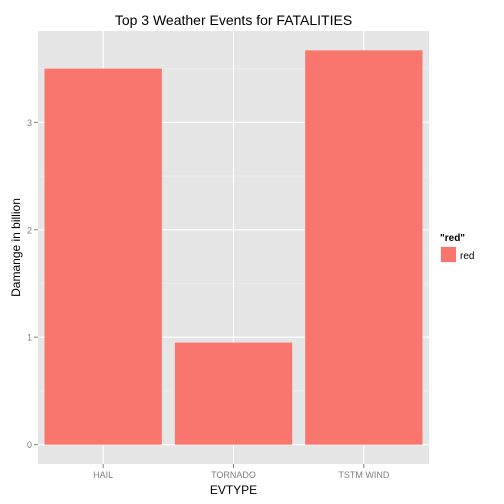 This screenshot has height=504, width=504. I want to click on legend: "red" red, so click(457, 248).